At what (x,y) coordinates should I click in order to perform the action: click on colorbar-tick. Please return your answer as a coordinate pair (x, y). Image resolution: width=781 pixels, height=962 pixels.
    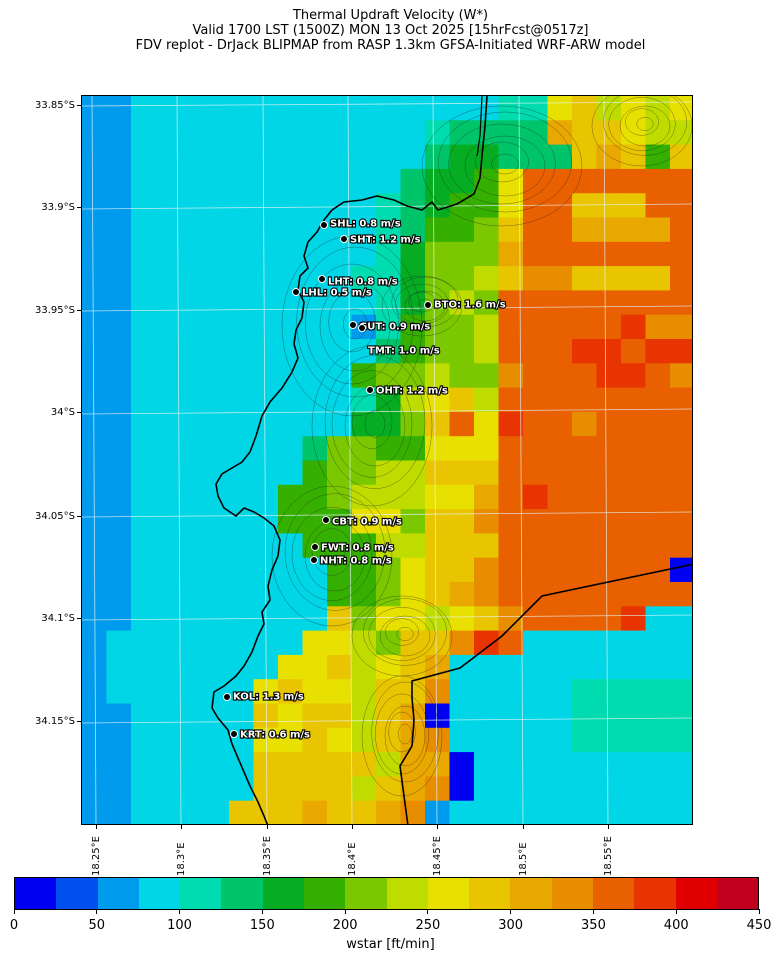
    Looking at the image, I should click on (14, 911).